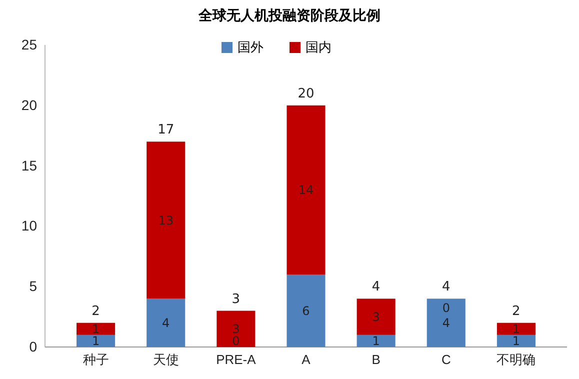  Describe the element at coordinates (29, 44) in the screenshot. I see `y-tick-label: 25` at that location.